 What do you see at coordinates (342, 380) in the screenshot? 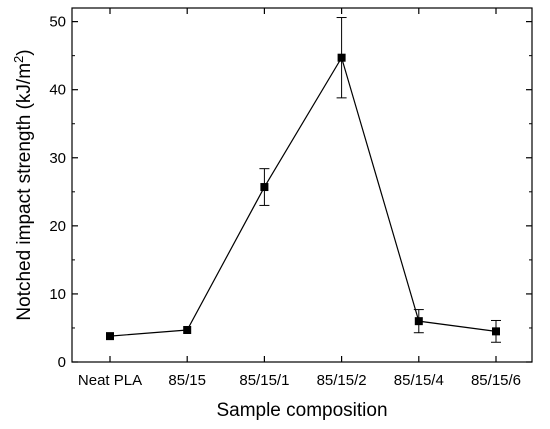
I see `x-tick-label: 85/15/2` at bounding box center [342, 380].